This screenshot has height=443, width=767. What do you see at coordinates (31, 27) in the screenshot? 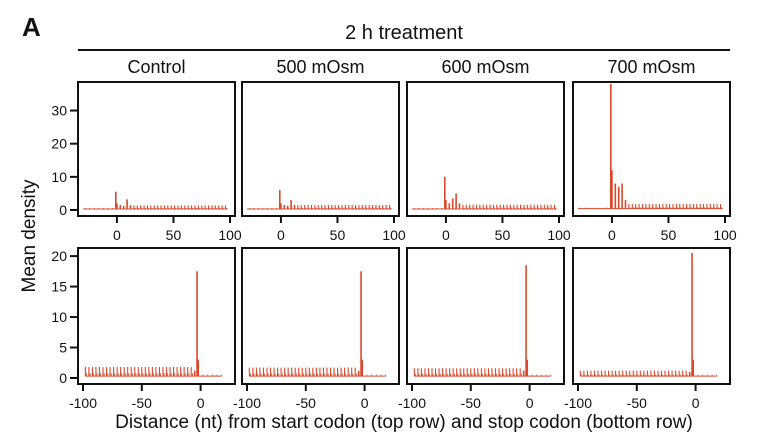
I see `panel-letter: A` at bounding box center [31, 27].